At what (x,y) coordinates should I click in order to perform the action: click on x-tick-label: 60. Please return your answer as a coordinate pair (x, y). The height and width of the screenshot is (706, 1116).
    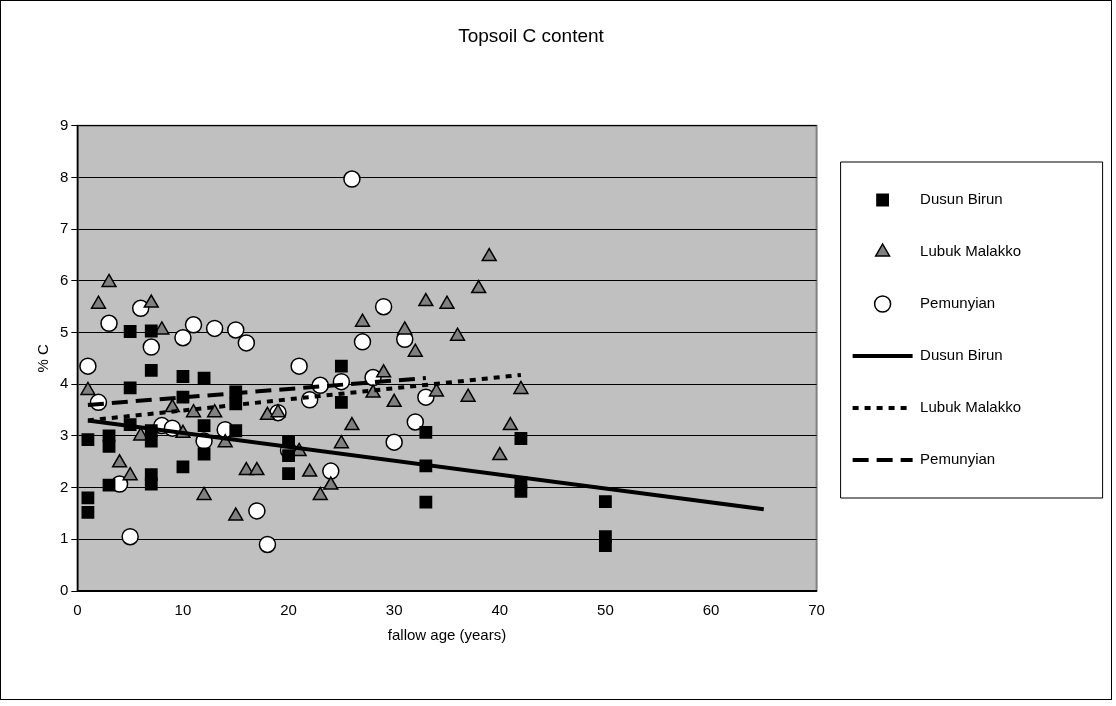
    Looking at the image, I should click on (711, 610).